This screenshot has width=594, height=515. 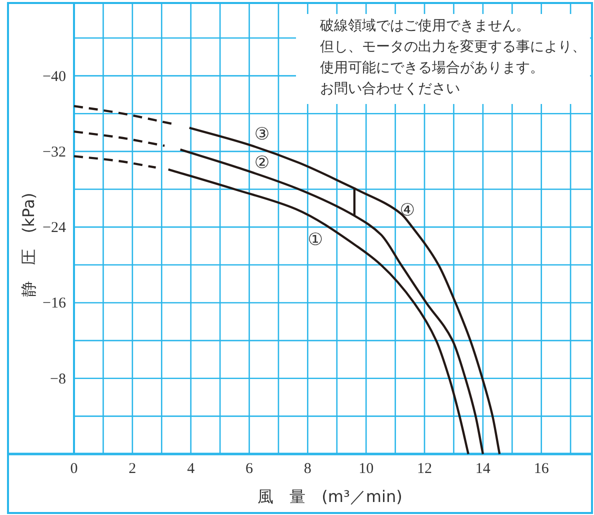 I want to click on y-tick-label: −16, so click(x=54, y=304).